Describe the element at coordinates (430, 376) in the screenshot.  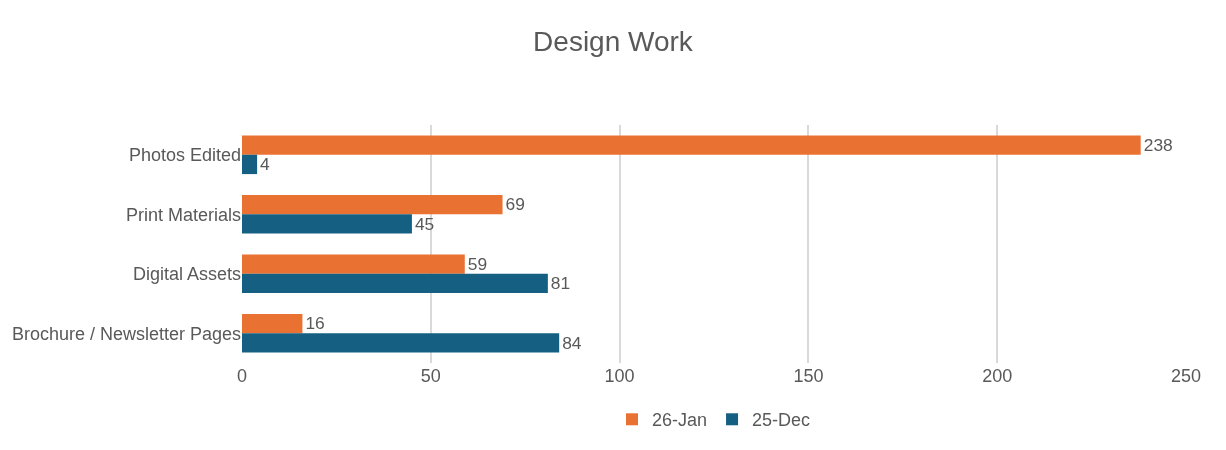
I see `x-tick-label: 50` at that location.